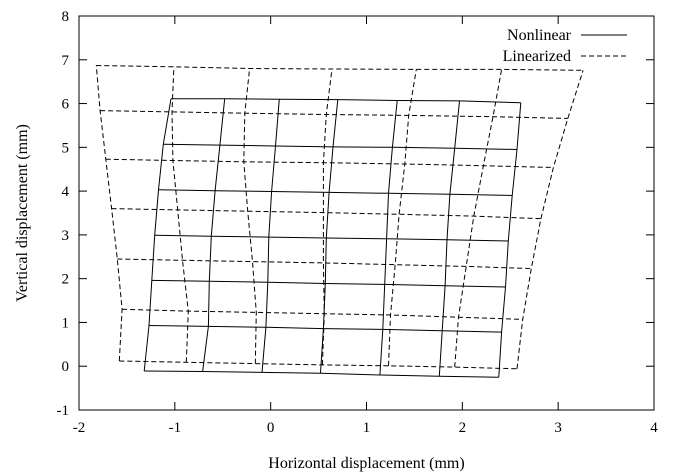  What do you see at coordinates (366, 463) in the screenshot?
I see `x-axis-title: Horizontal displacement (mm)` at bounding box center [366, 463].